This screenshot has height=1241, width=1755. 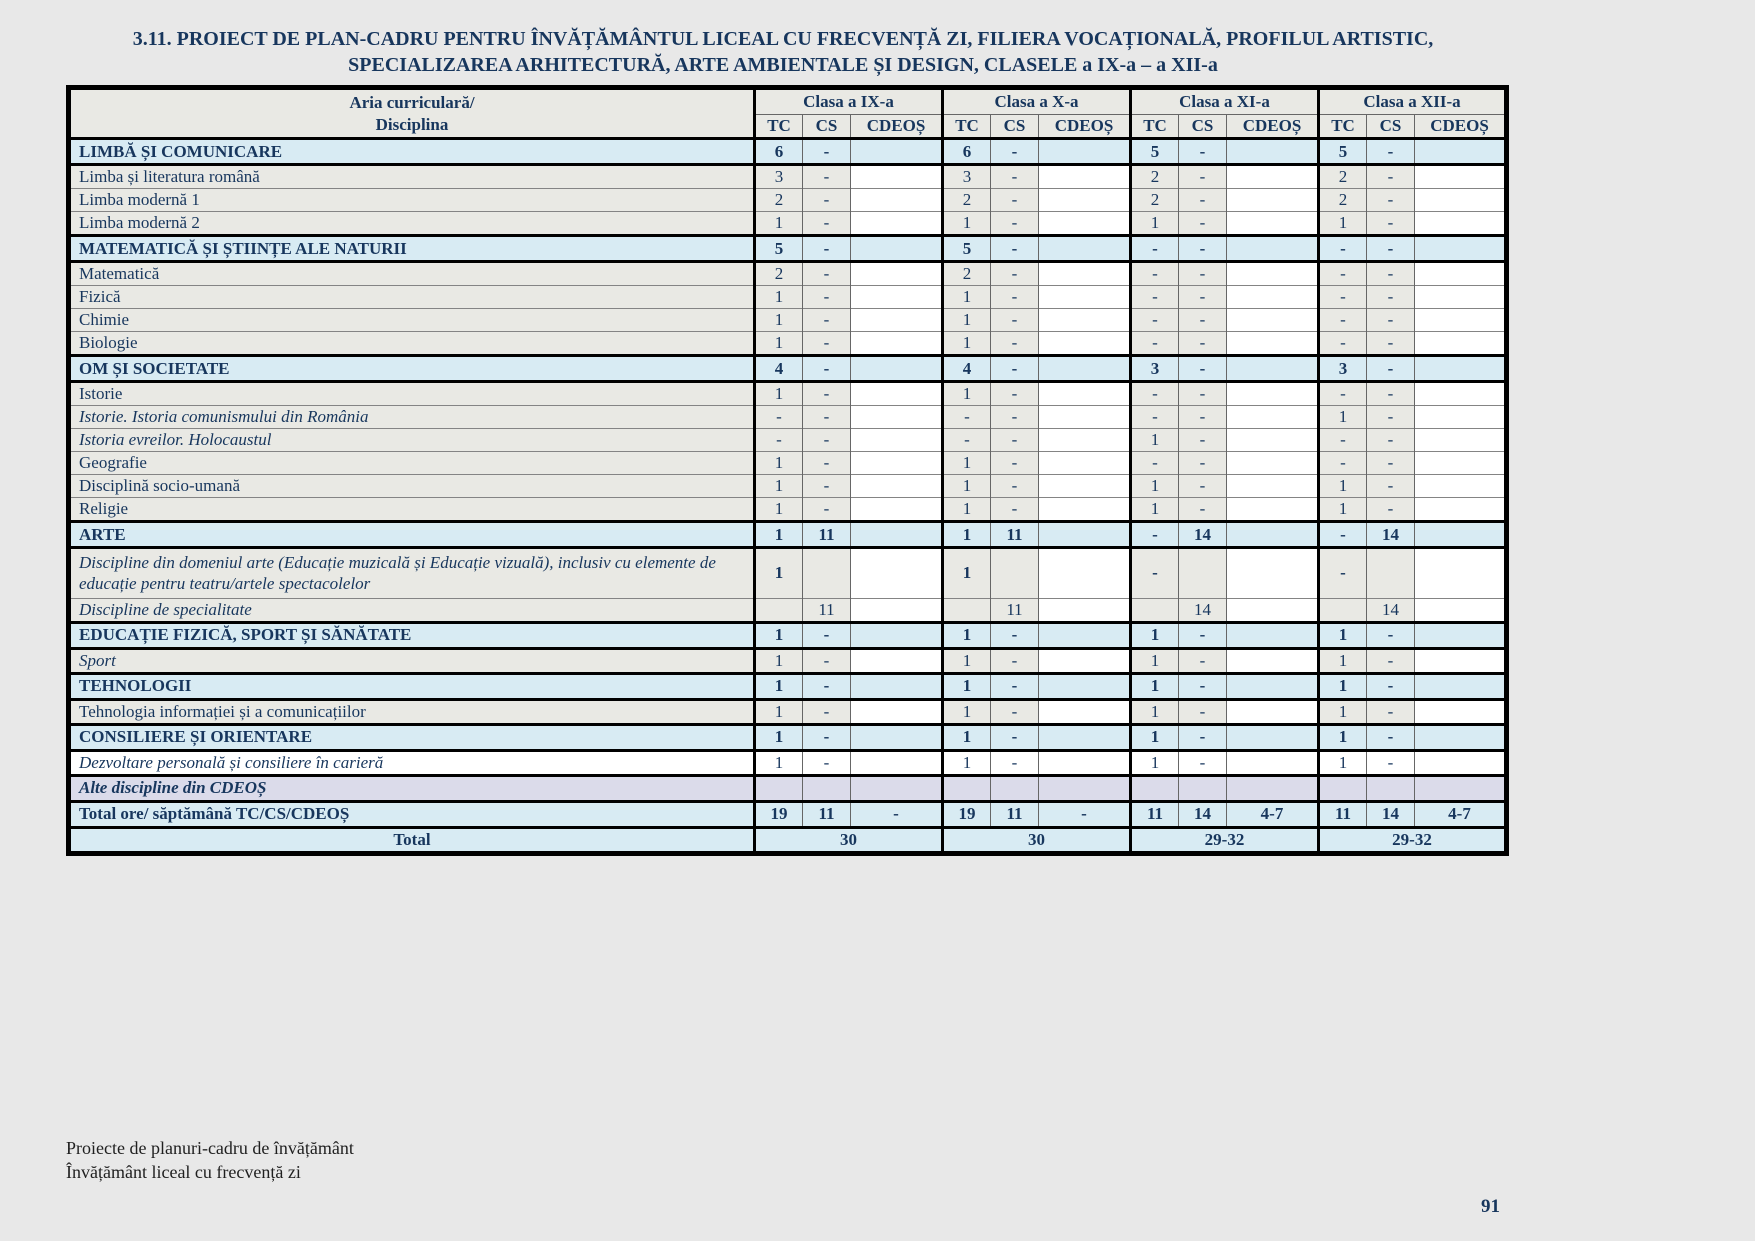 I want to click on table-row: OM ȘI SOCIETATE 4-4-3-3-, so click(x=787, y=368).